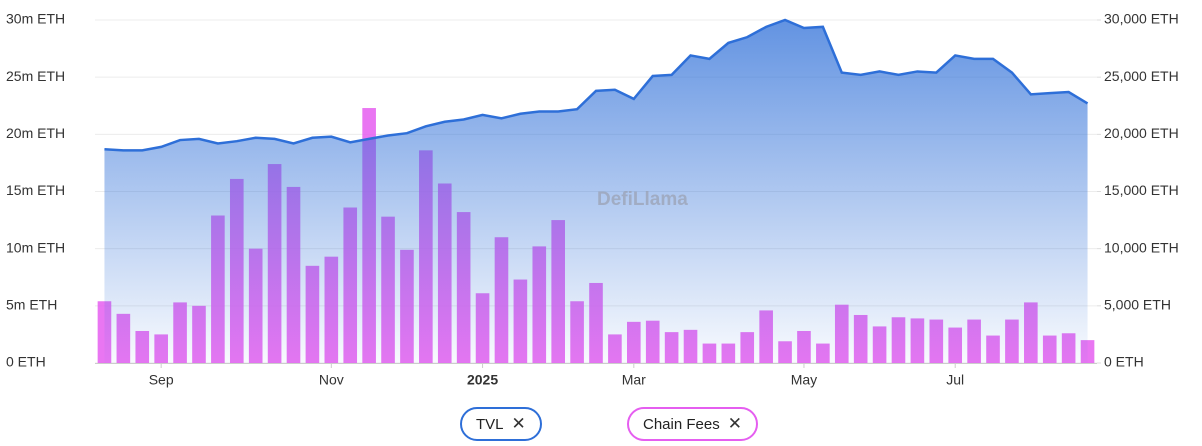 The width and height of the screenshot is (1202, 446). What do you see at coordinates (1141, 76) in the screenshot?
I see `y2-tick-label: 25,000 ETH` at bounding box center [1141, 76].